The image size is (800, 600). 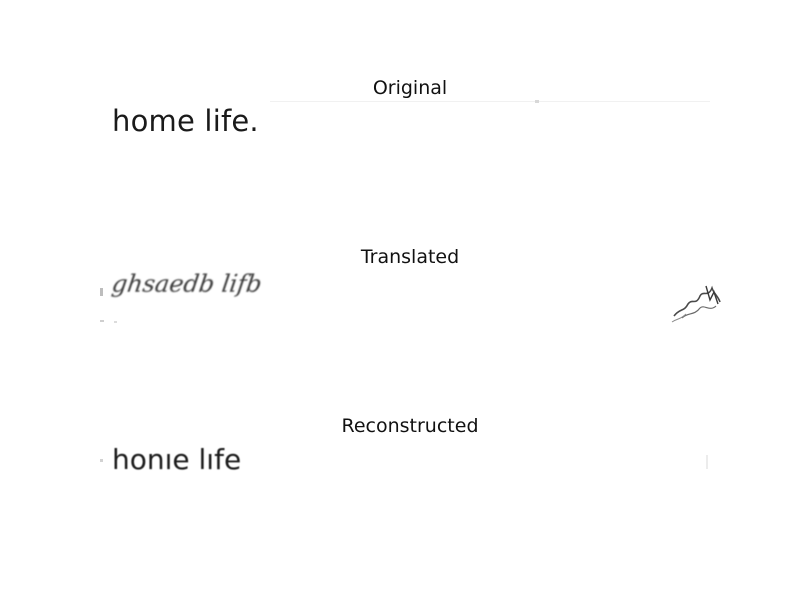 I want to click on scribble-artifact, so click(x=696, y=304).